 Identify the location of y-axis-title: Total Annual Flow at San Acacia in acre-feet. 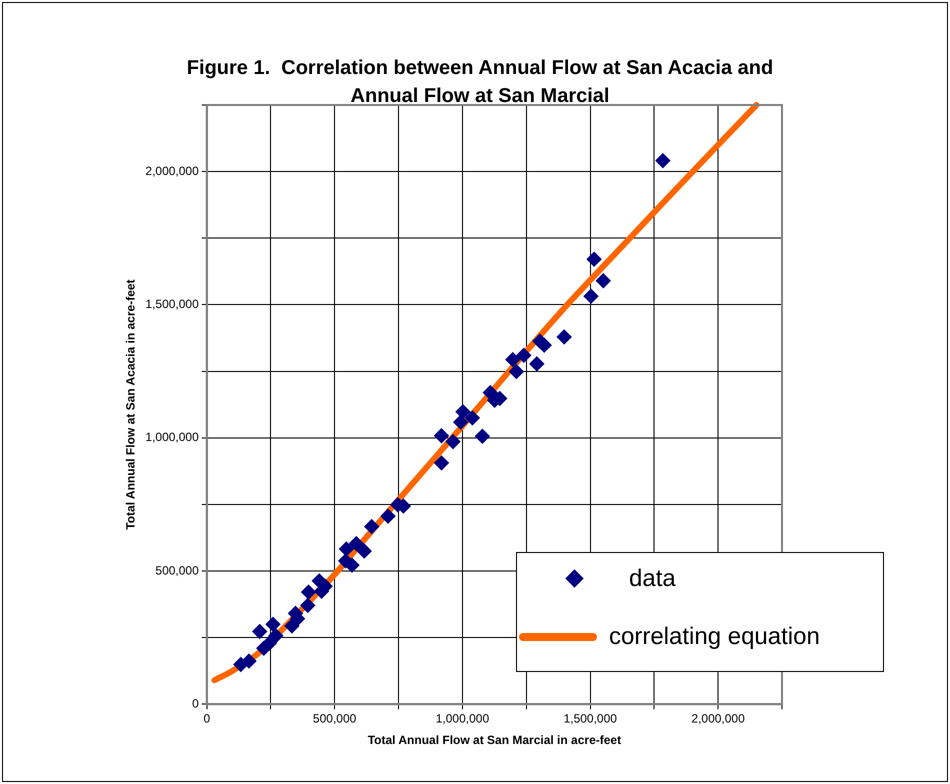
(131, 404).